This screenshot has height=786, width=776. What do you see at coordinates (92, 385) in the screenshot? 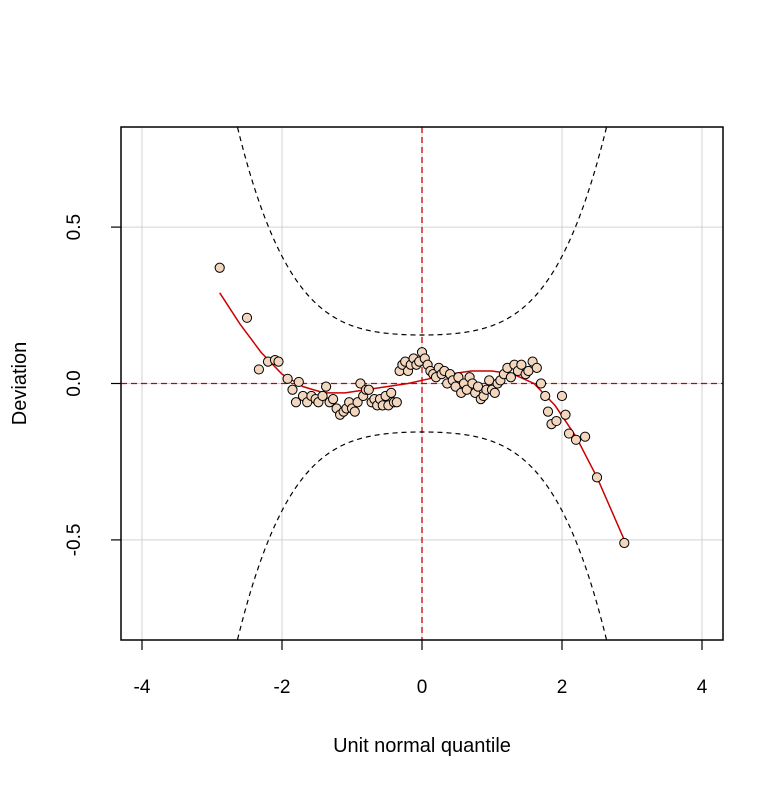
I see `y-axis: -0.5 0.0 0.5` at bounding box center [92, 385].